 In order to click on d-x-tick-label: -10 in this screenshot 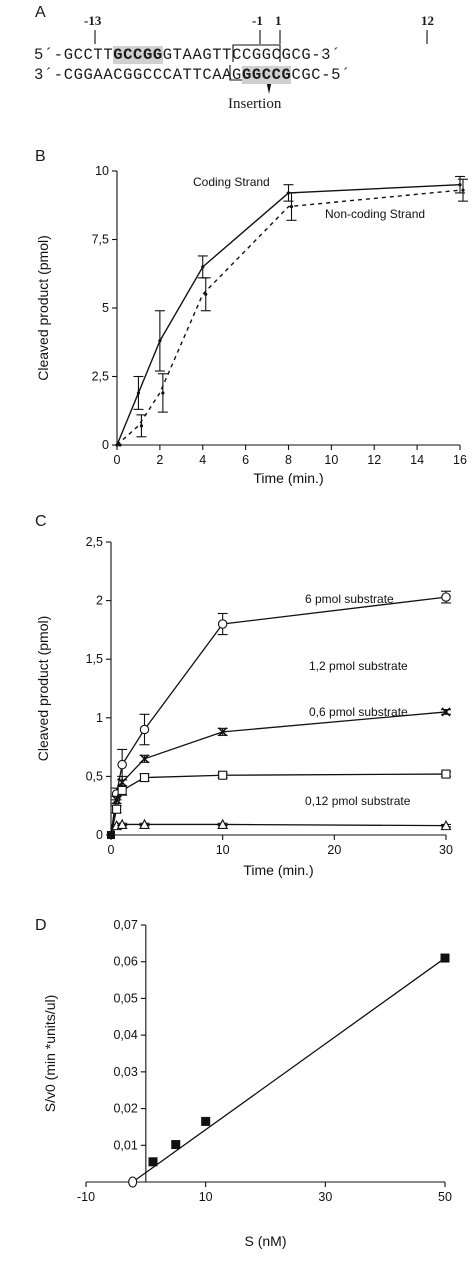, I will do `click(86, 1197)`.